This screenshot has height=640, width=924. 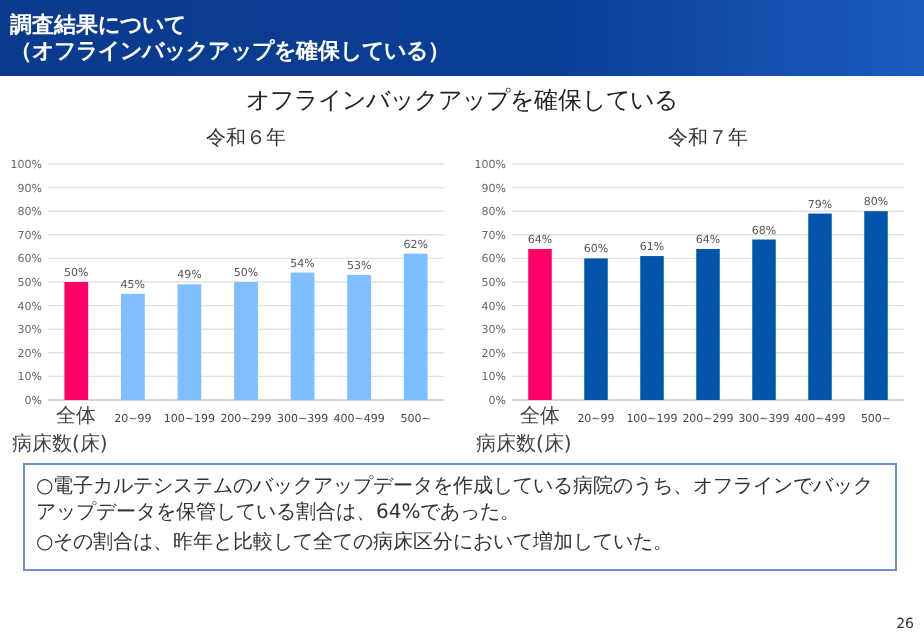 What do you see at coordinates (708, 138) in the screenshot?
I see `chart-title: 令和７年` at bounding box center [708, 138].